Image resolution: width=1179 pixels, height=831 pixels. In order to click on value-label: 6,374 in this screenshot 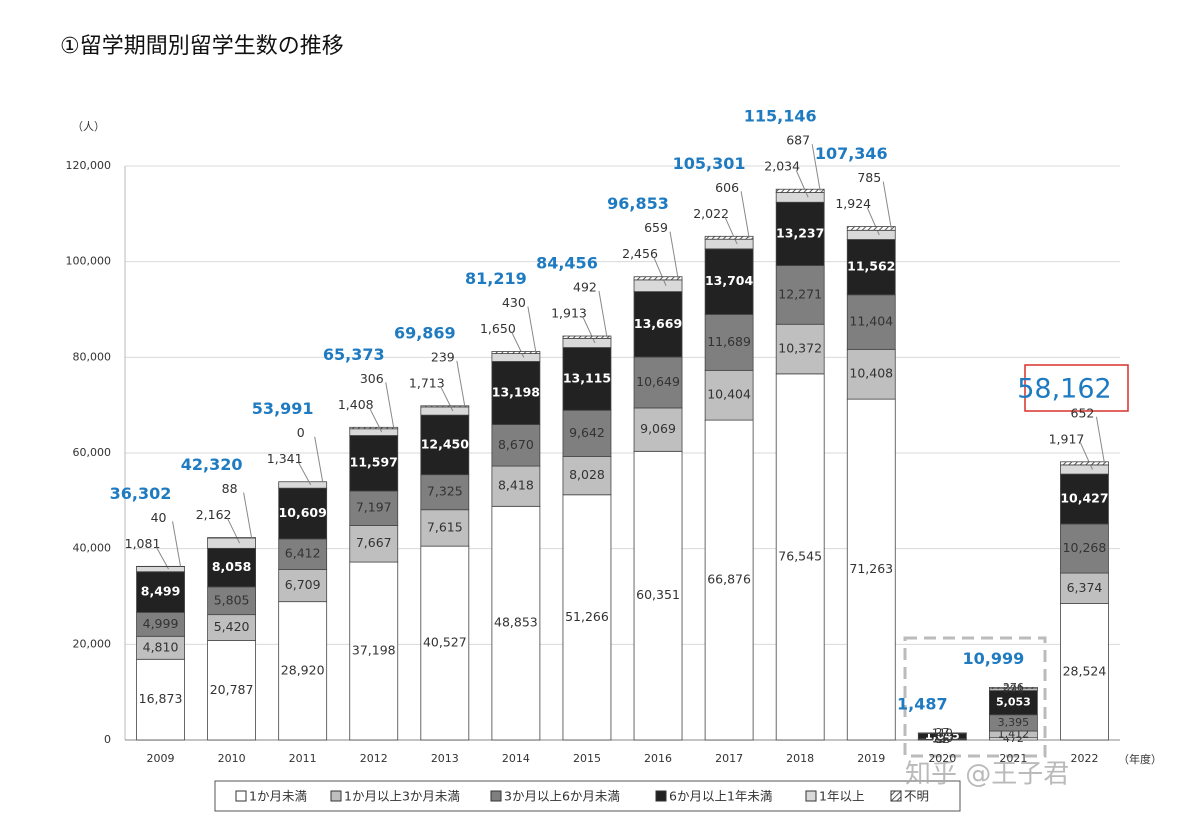, I will do `click(1085, 587)`.